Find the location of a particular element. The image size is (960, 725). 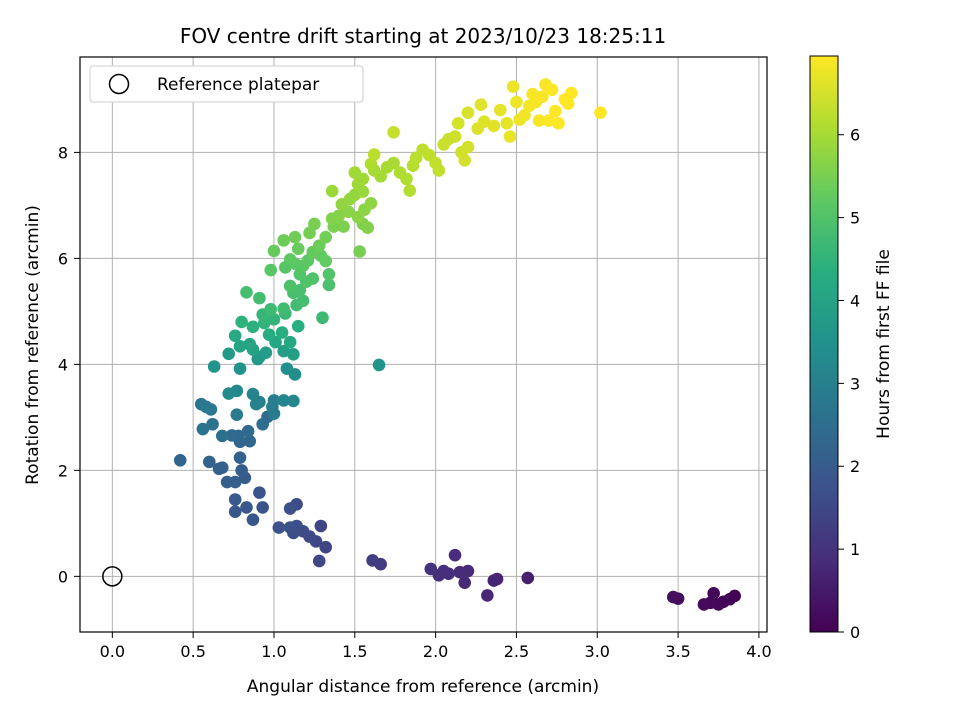

y-tick-label: 0 is located at coordinates (63, 576).